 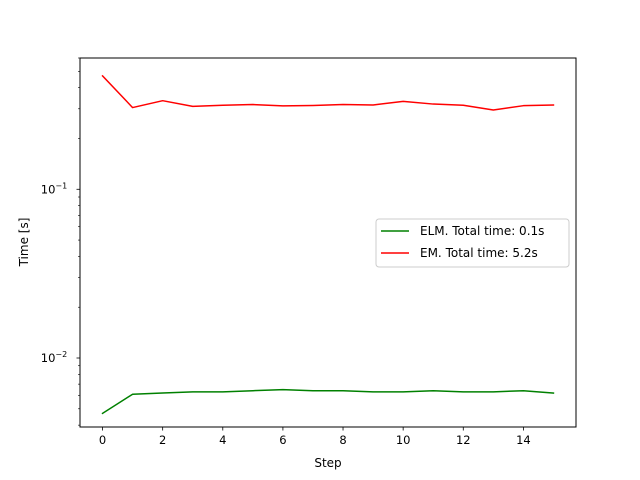 I want to click on y-axis-label: Time [s], so click(x=24, y=243).